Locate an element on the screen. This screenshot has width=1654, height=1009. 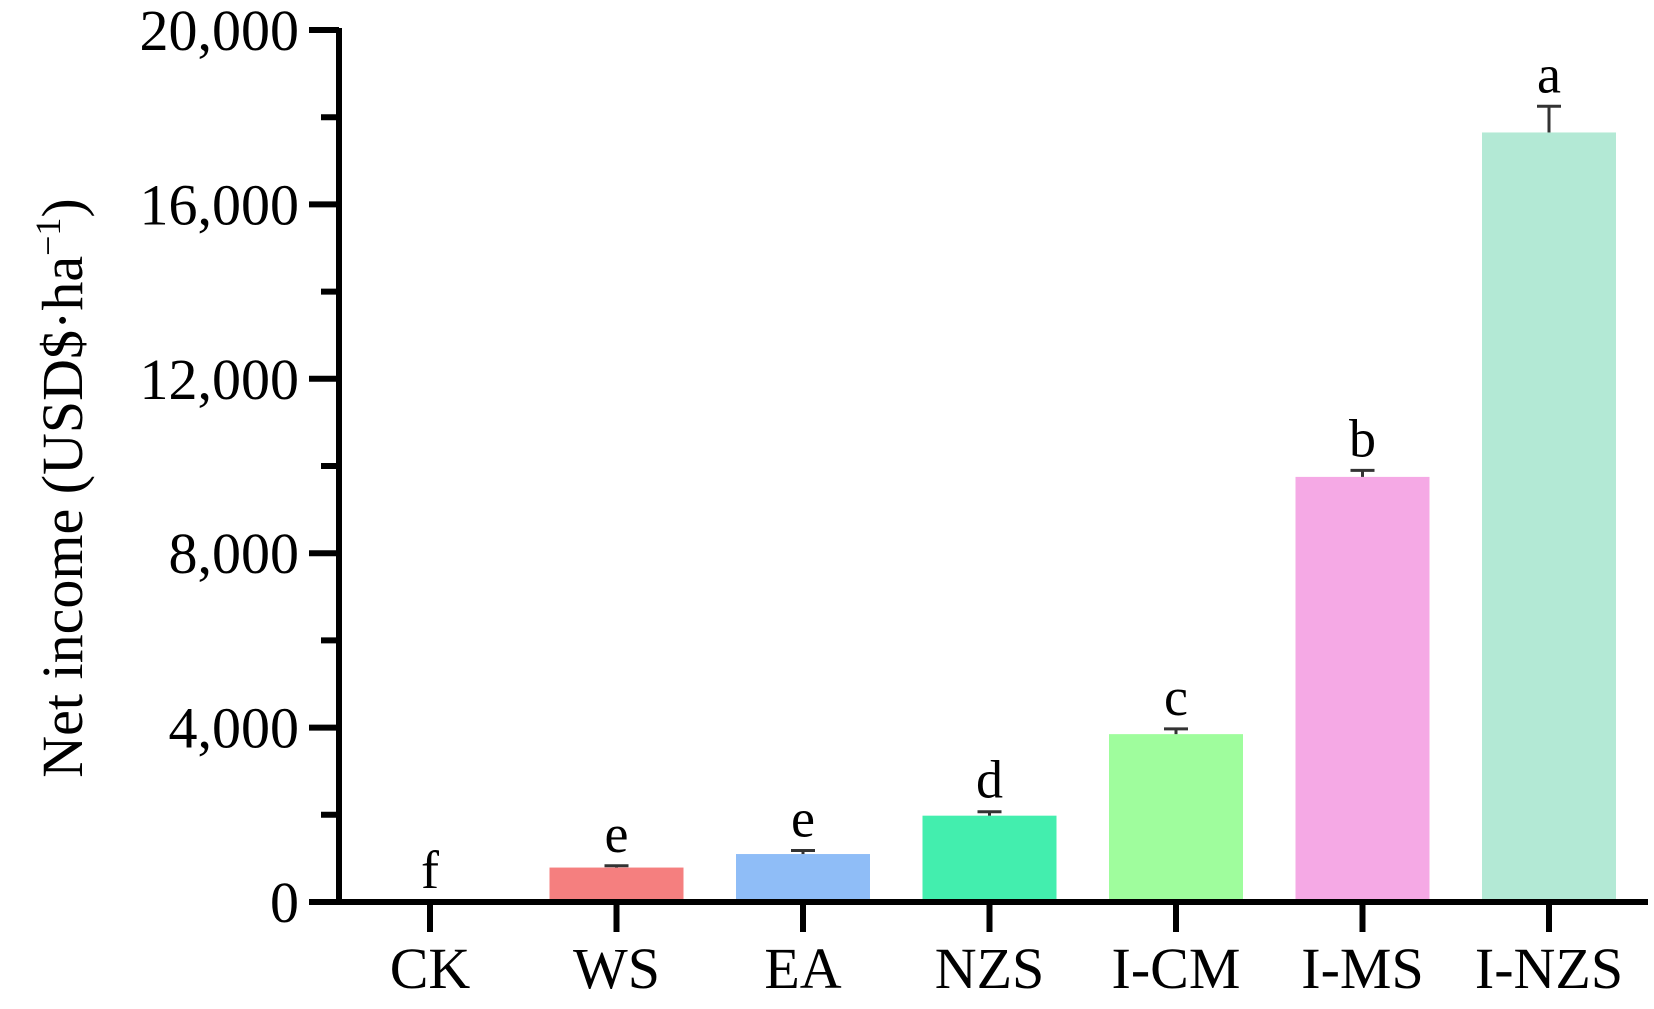
x-tick-label-i-nzs: I-NZS is located at coordinates (1549, 968).